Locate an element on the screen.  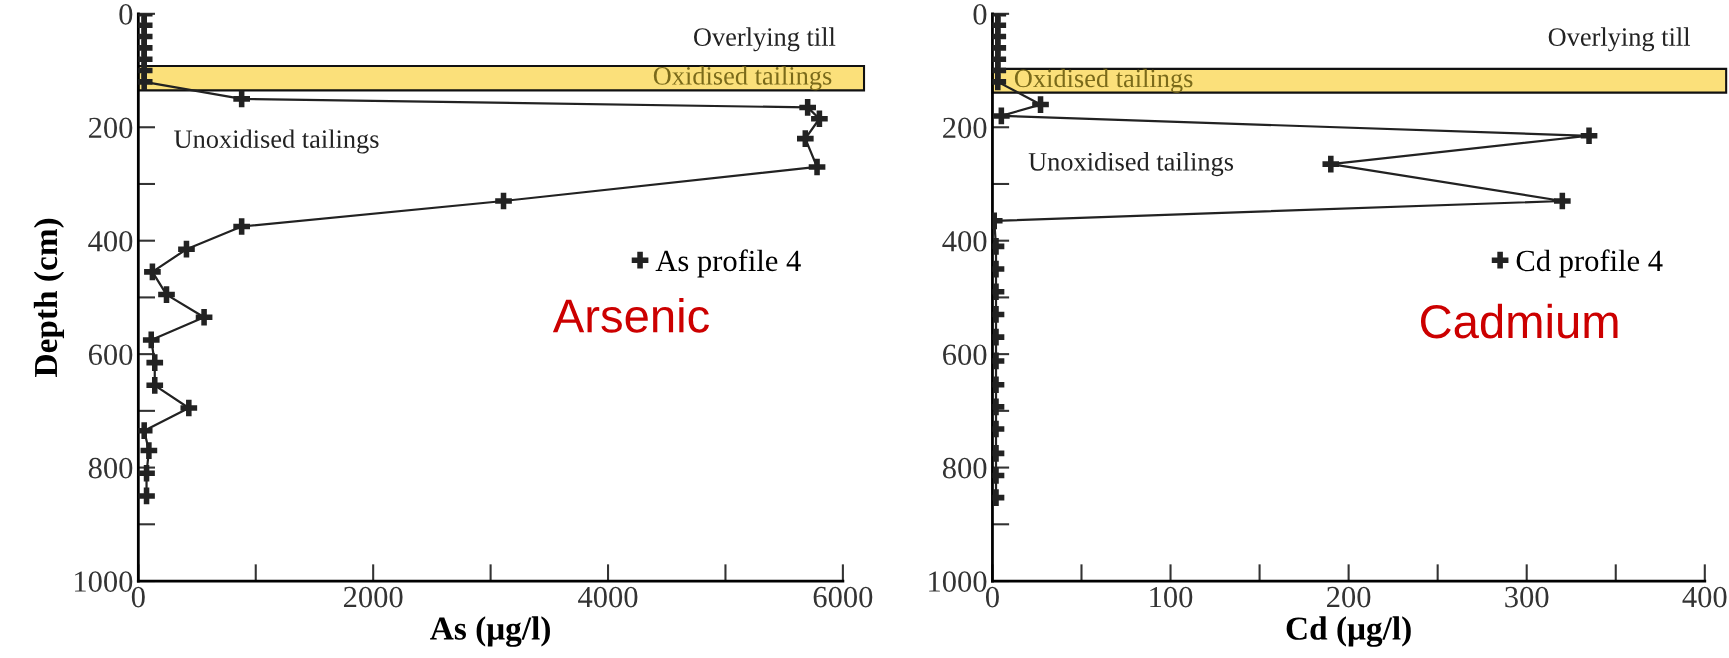
x-tick-label: 2000 is located at coordinates (373, 597).